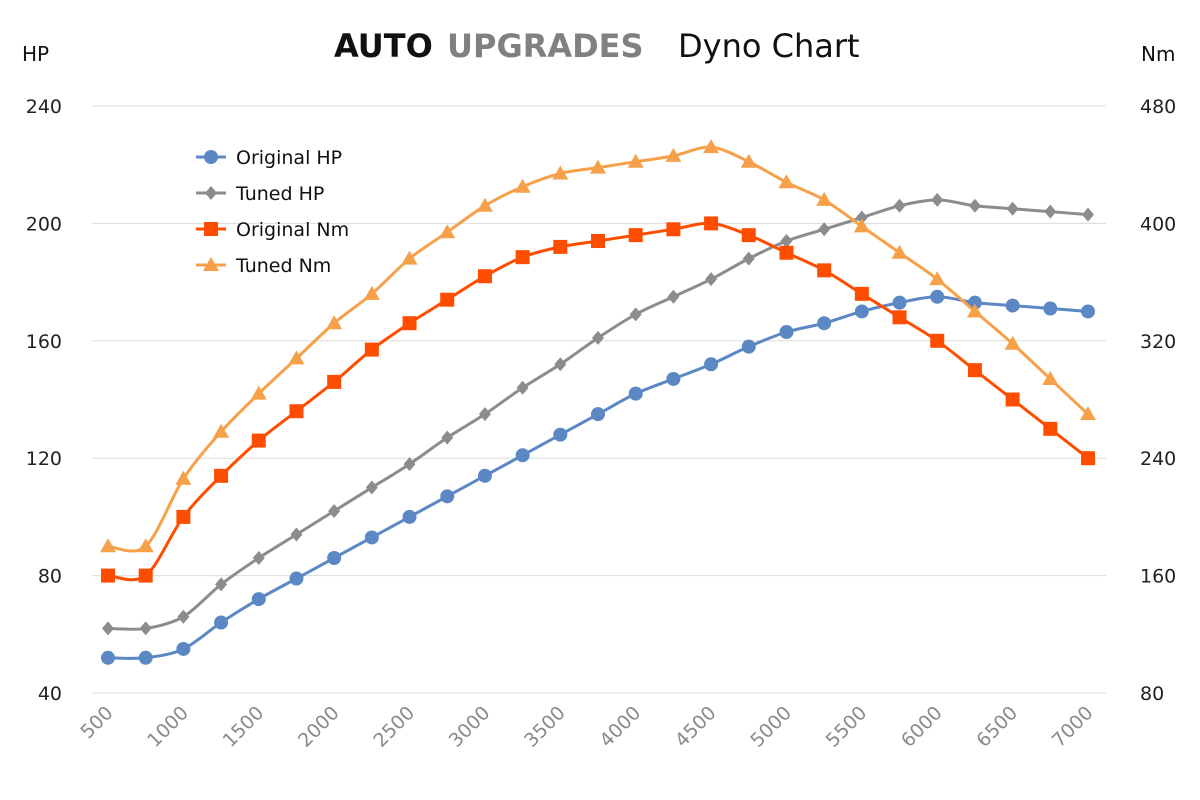 This screenshot has width=1200, height=800. Describe the element at coordinates (545, 46) in the screenshot. I see `title-brand-secondary: UPGRADES` at that location.